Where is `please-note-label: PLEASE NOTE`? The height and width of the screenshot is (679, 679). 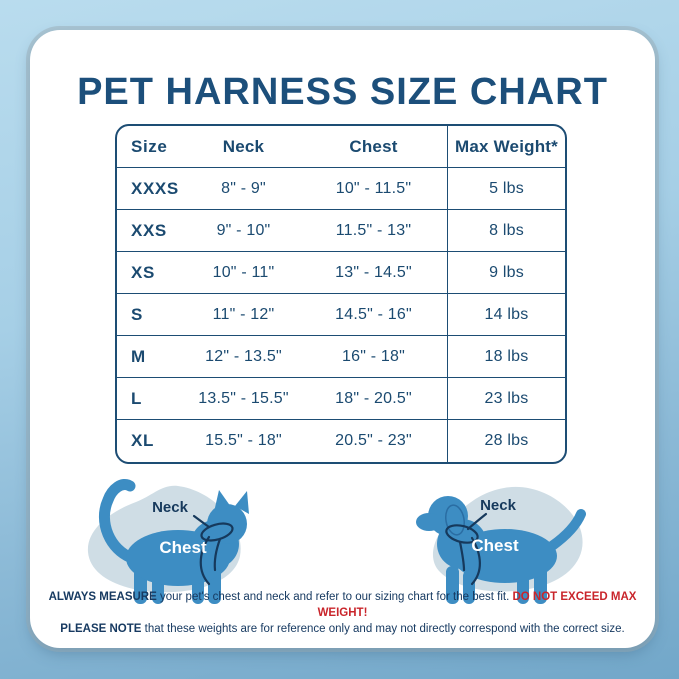
please-note-label: PLEASE NOTE is located at coordinates (101, 628).